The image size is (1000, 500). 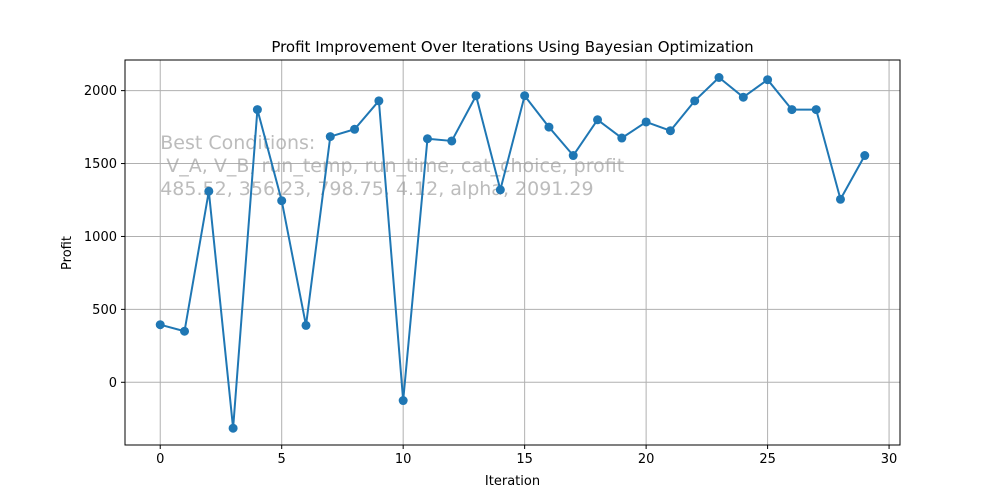 I want to click on y-axis-ticks: 0 500 1000 1500 2000, so click(x=104, y=237).